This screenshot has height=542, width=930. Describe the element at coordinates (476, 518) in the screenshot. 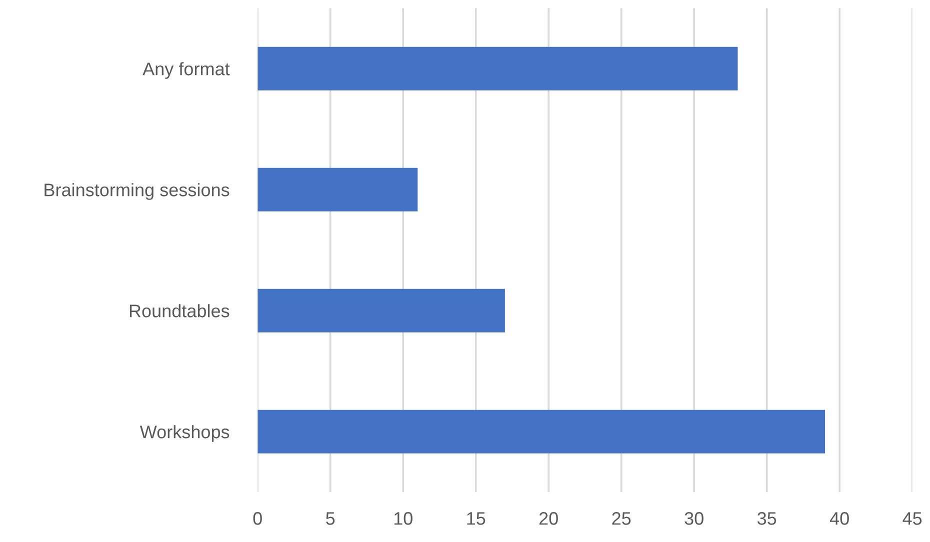

I see `x-tick-label: 15` at that location.